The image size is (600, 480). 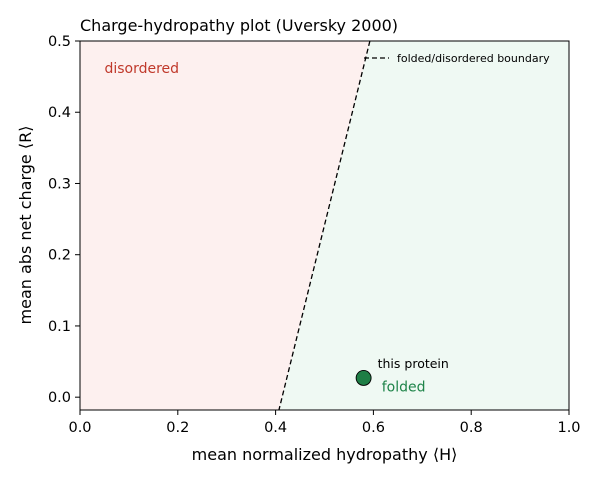 I want to click on boundary-line, so click(x=324, y=225).